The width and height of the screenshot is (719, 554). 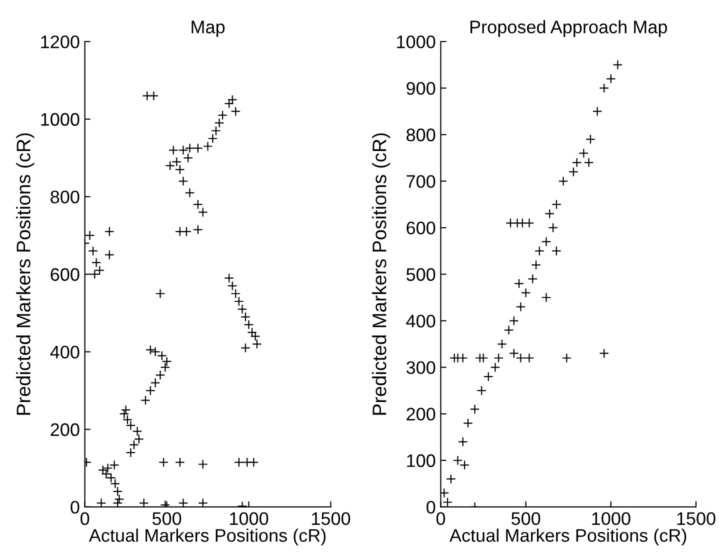 What do you see at coordinates (568, 28) in the screenshot?
I see `chart-title: Proposed Approach Map` at bounding box center [568, 28].